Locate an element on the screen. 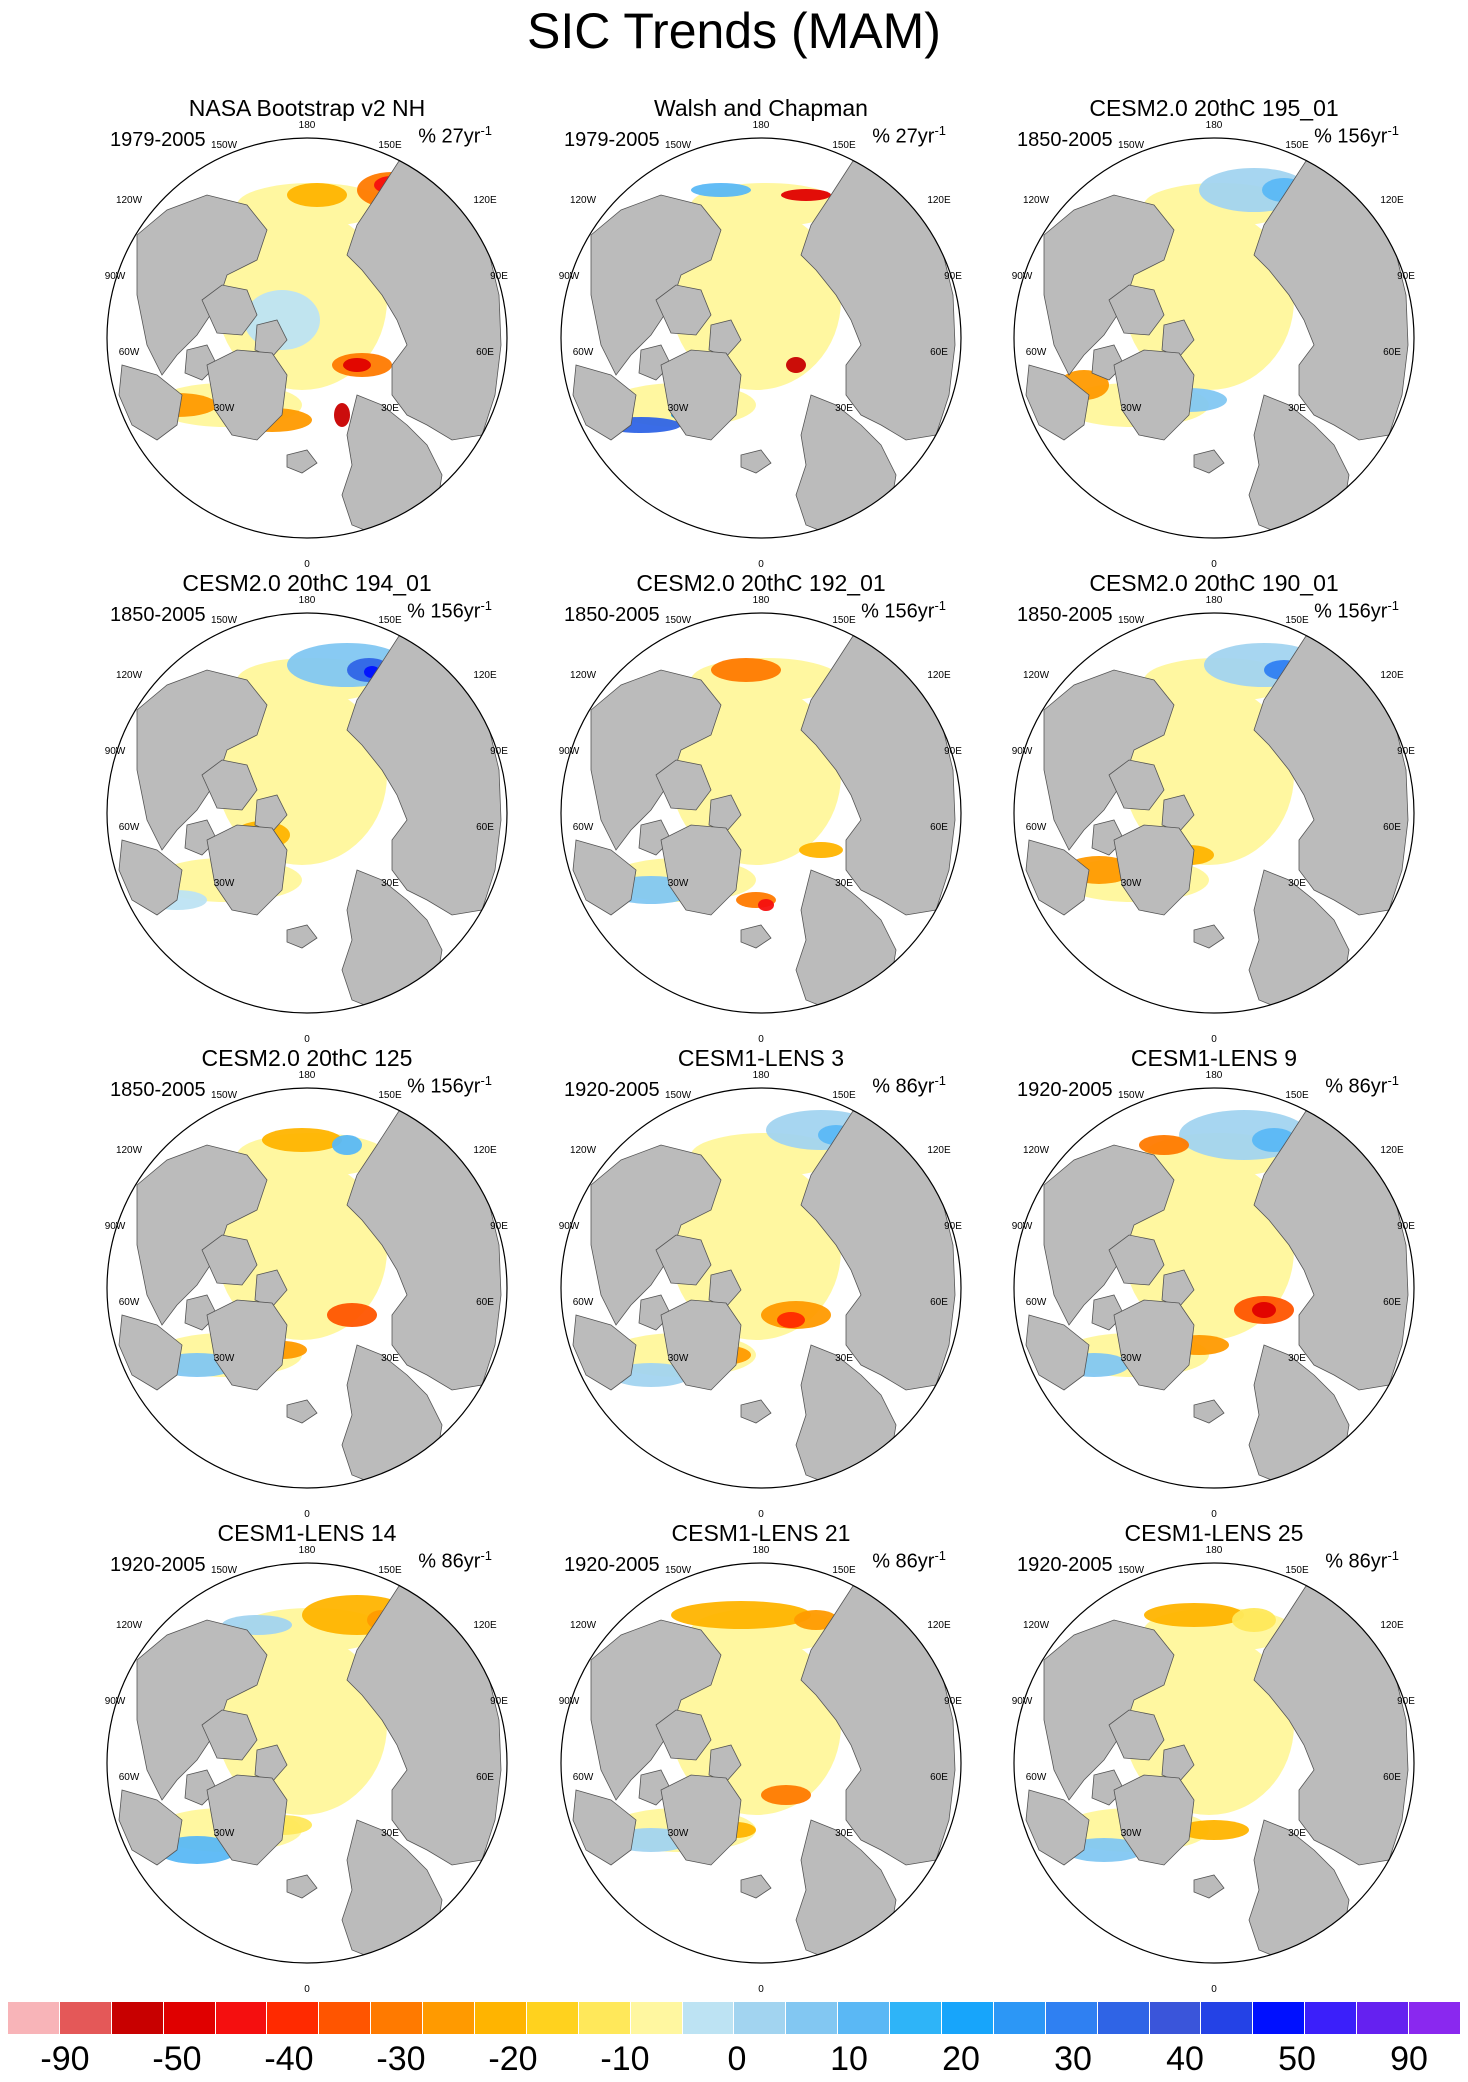 The width and height of the screenshot is (1468, 2082). panel-units: % 156yr-1 is located at coordinates (1356, 610).